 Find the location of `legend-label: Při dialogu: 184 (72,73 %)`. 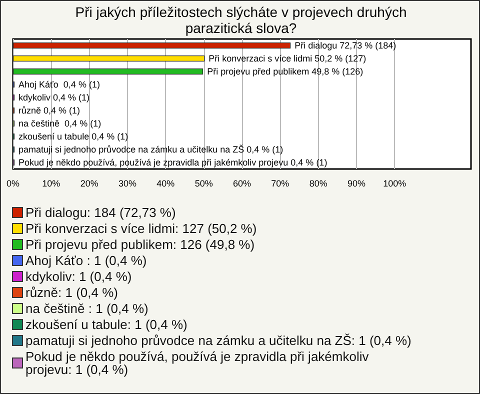

legend-label: Při dialogu: 184 (72,73 %) is located at coordinates (101, 212).